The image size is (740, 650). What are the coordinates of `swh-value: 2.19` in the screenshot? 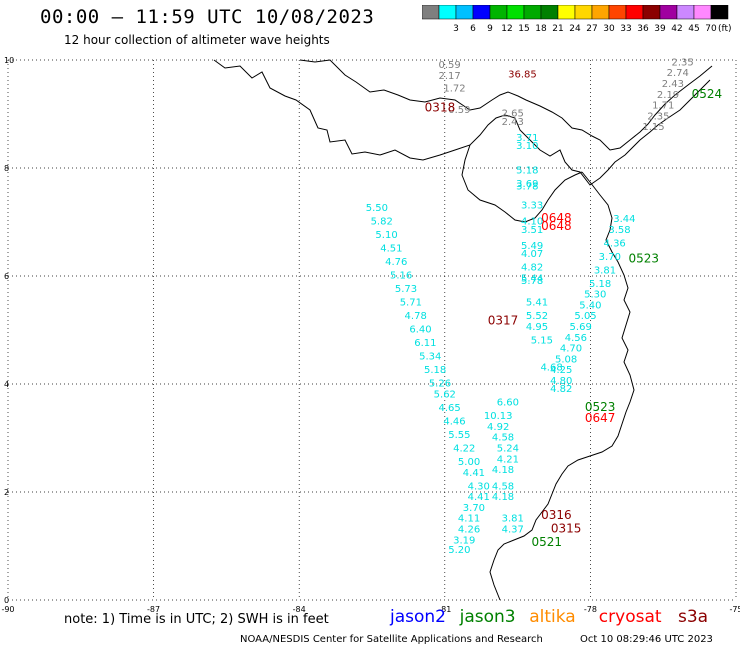 It's located at (668, 95).